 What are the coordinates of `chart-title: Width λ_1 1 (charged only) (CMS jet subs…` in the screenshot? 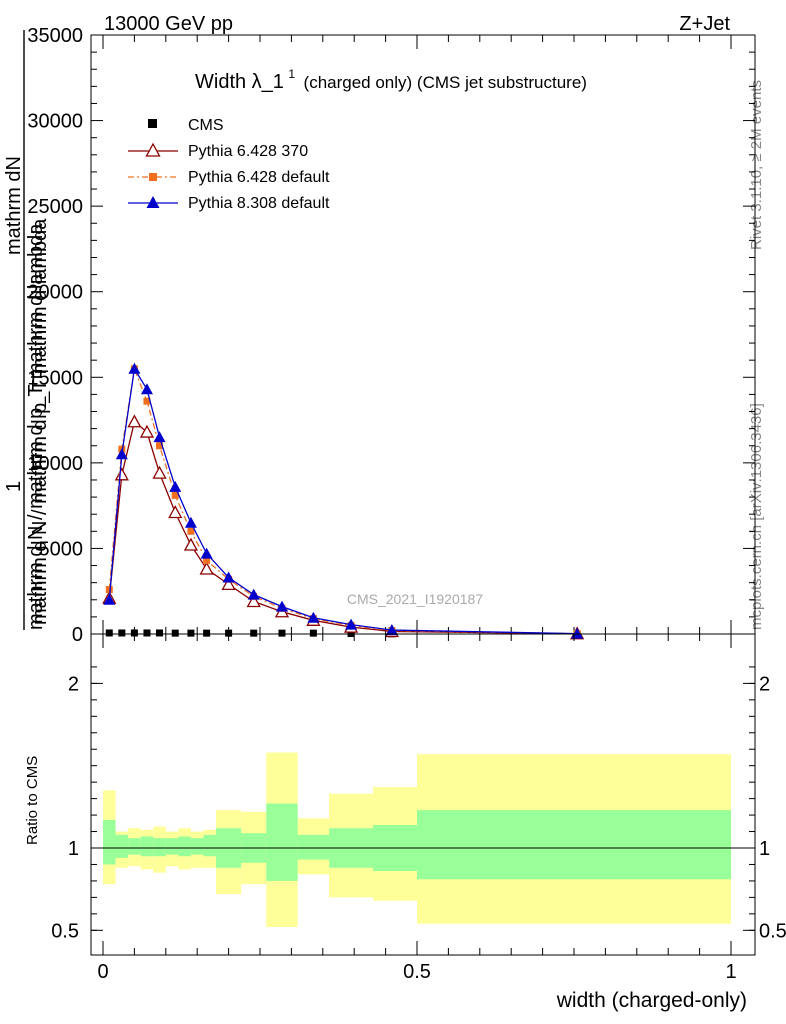 It's located at (391, 79).